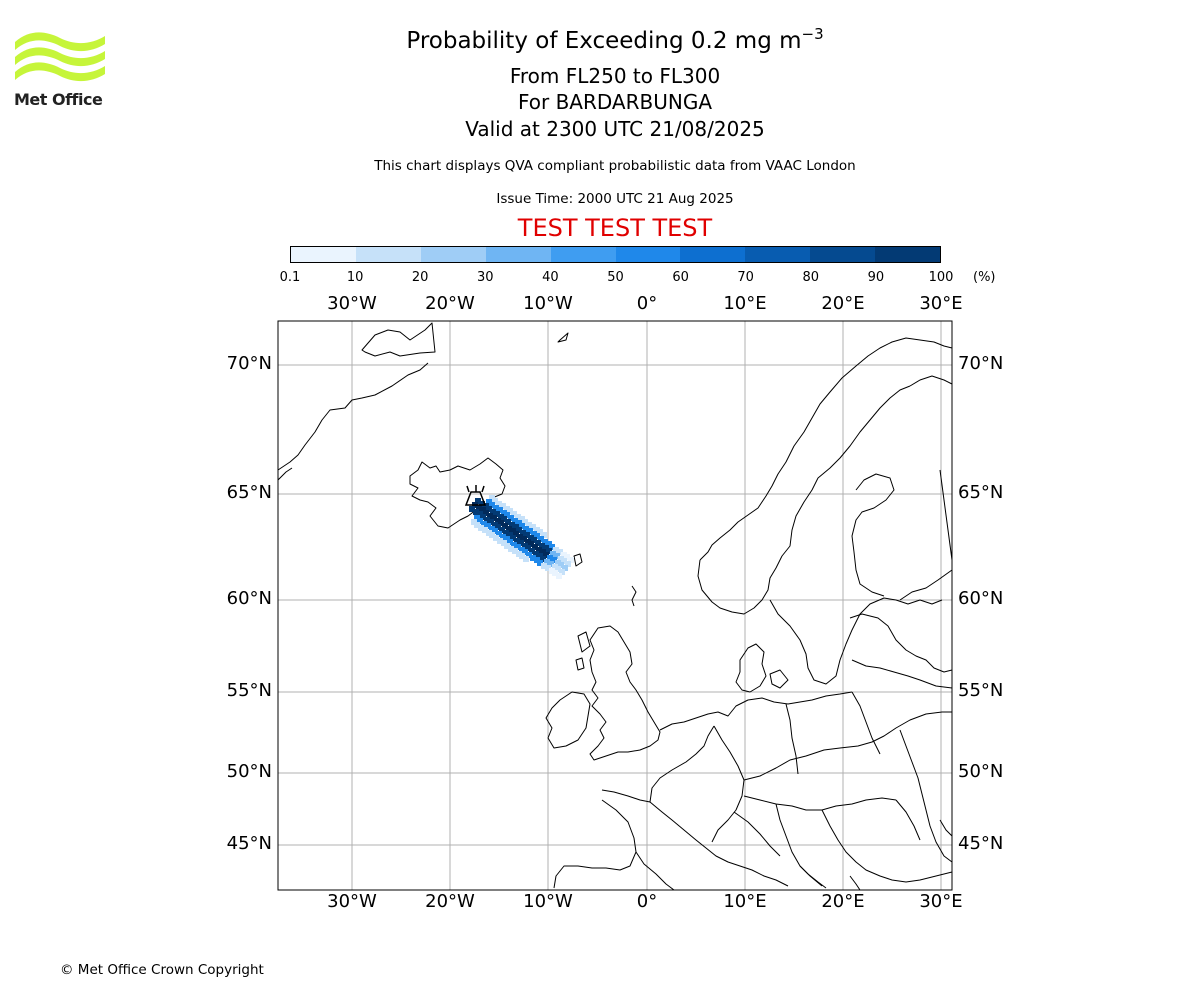 This screenshot has width=1200, height=1000. What do you see at coordinates (60, 57) in the screenshot?
I see `met-office-logo-icon` at bounding box center [60, 57].